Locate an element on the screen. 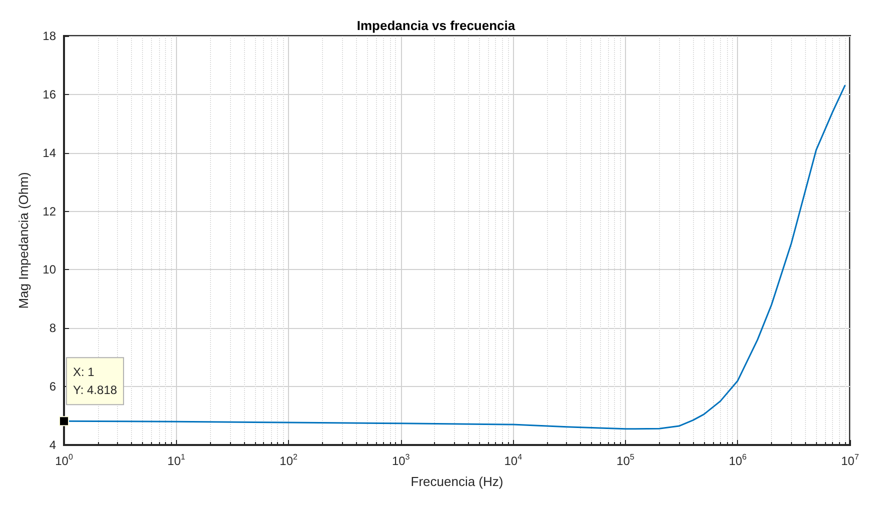 This screenshot has height=509, width=872. x-axis-title: Frecuencia (Hz) is located at coordinates (457, 481).